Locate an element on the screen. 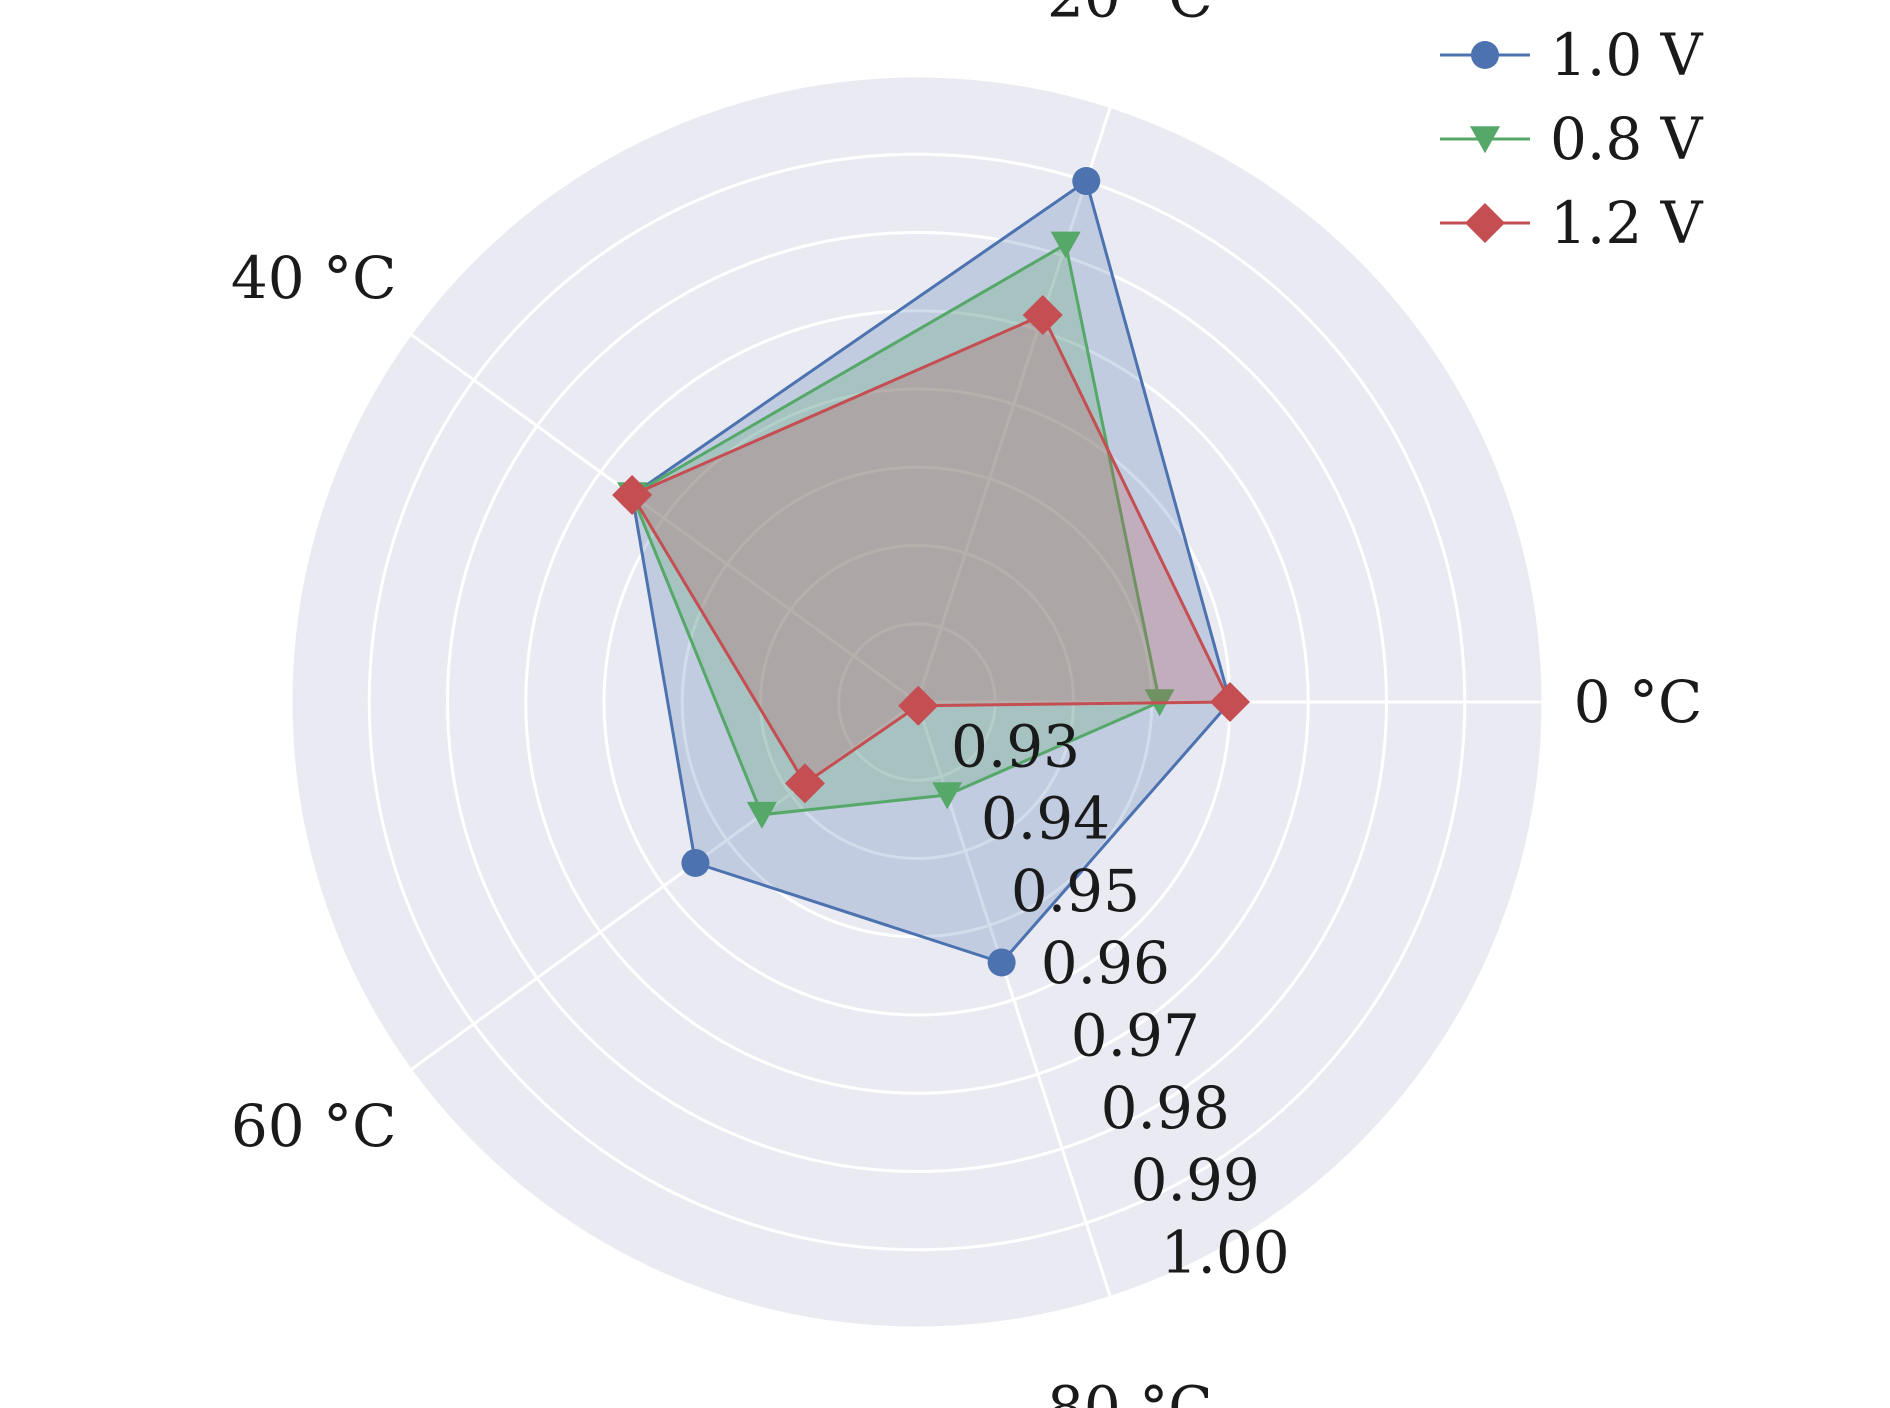 The height and width of the screenshot is (1408, 1890). radial-tick-label: 1.00 is located at coordinates (1225, 1252).